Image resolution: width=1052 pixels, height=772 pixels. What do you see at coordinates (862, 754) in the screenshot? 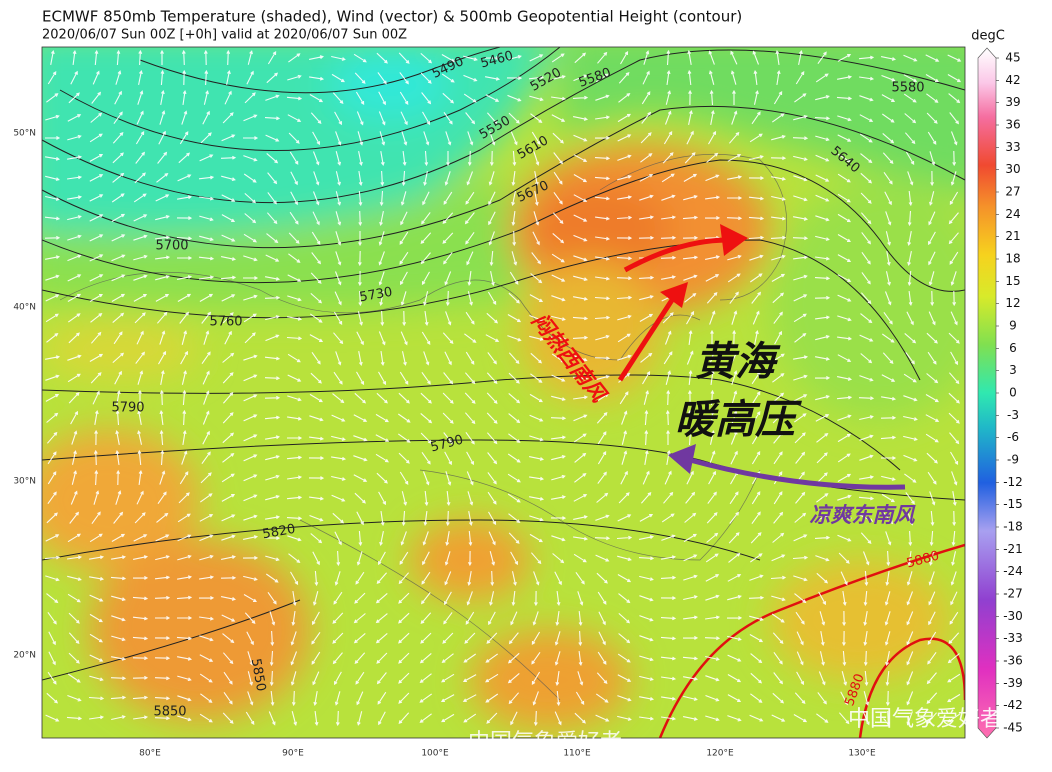
I see `lon-label: 130°E` at bounding box center [862, 754].